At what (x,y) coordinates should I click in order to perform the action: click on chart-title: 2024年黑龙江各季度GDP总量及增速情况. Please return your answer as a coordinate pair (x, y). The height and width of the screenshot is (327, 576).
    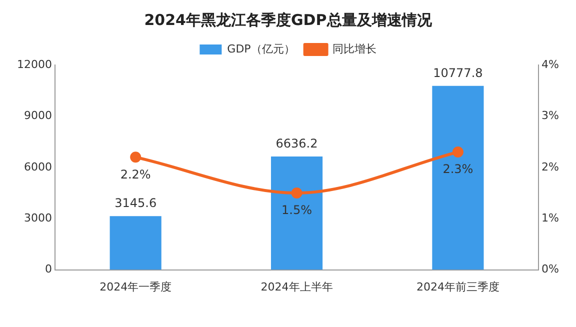
    Looking at the image, I should click on (288, 19).